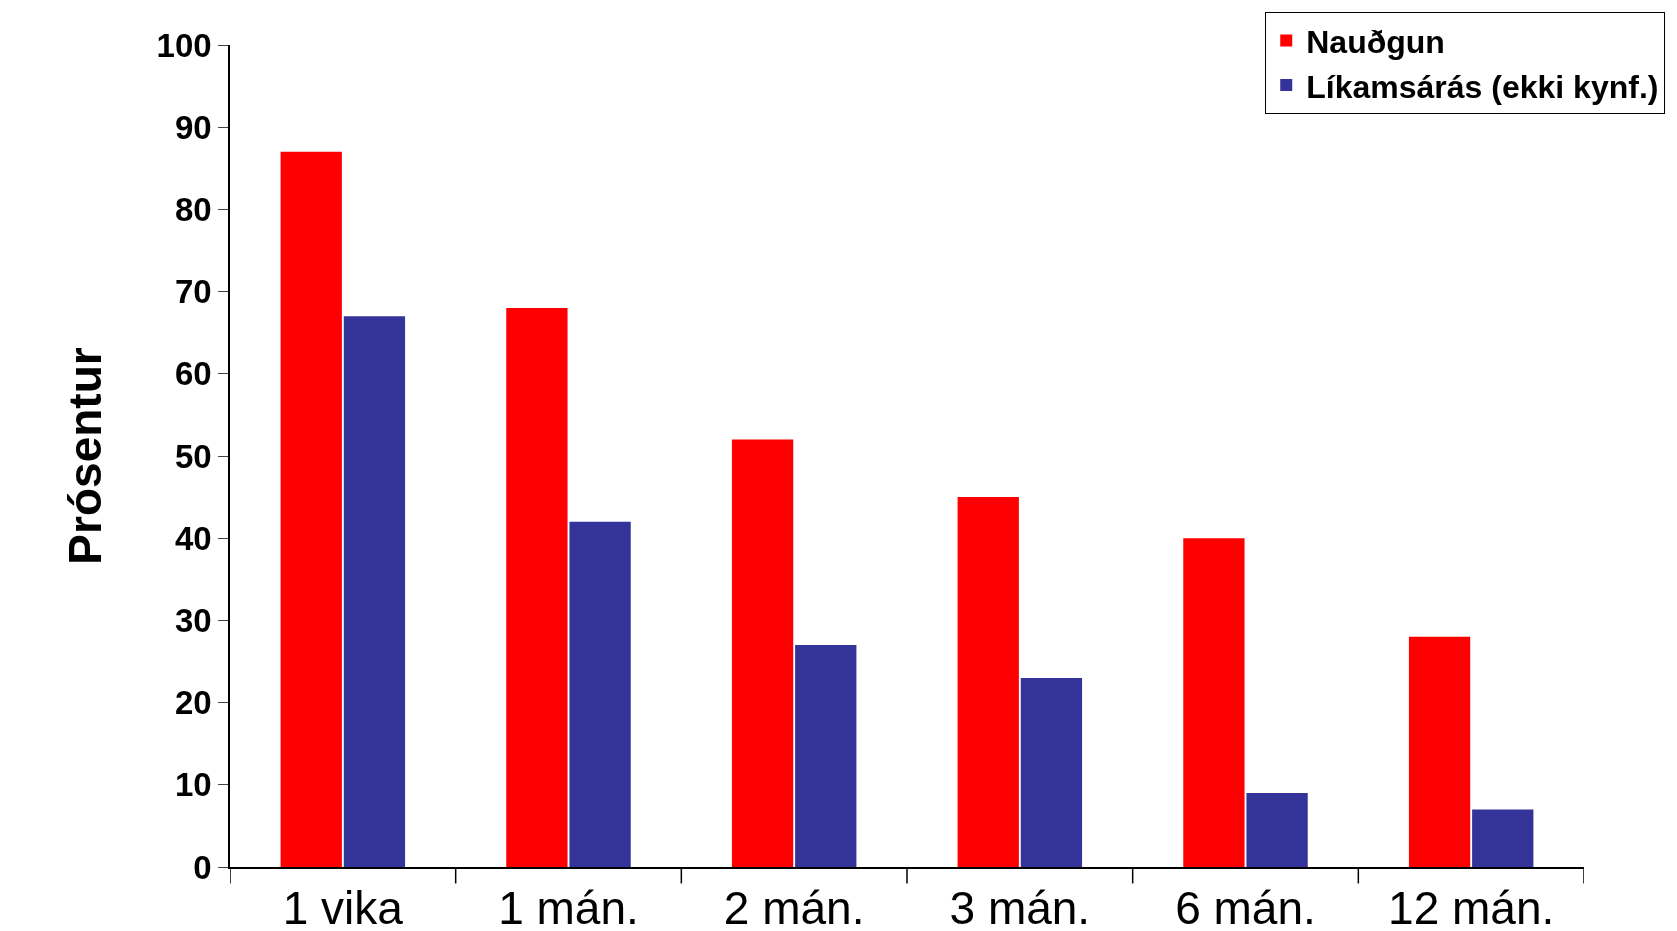 This screenshot has height=931, width=1677. What do you see at coordinates (193, 456) in the screenshot?
I see `y-tick-label: 50` at bounding box center [193, 456].